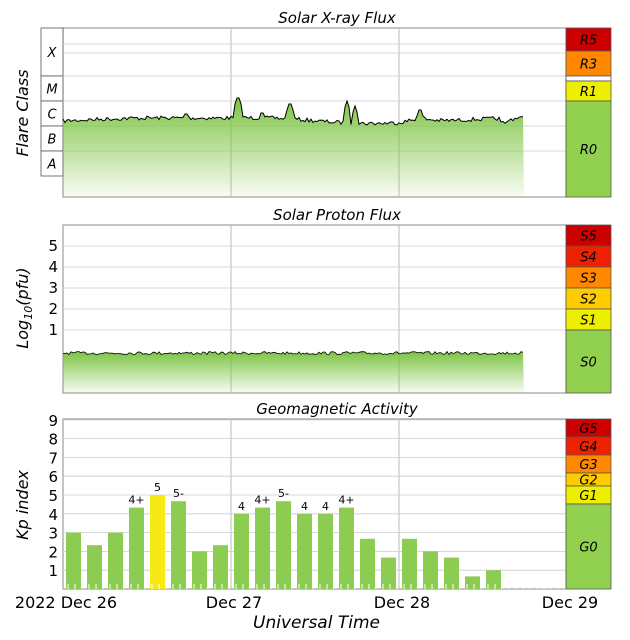  I want to click on kp-scale-label: G0, so click(588, 548).